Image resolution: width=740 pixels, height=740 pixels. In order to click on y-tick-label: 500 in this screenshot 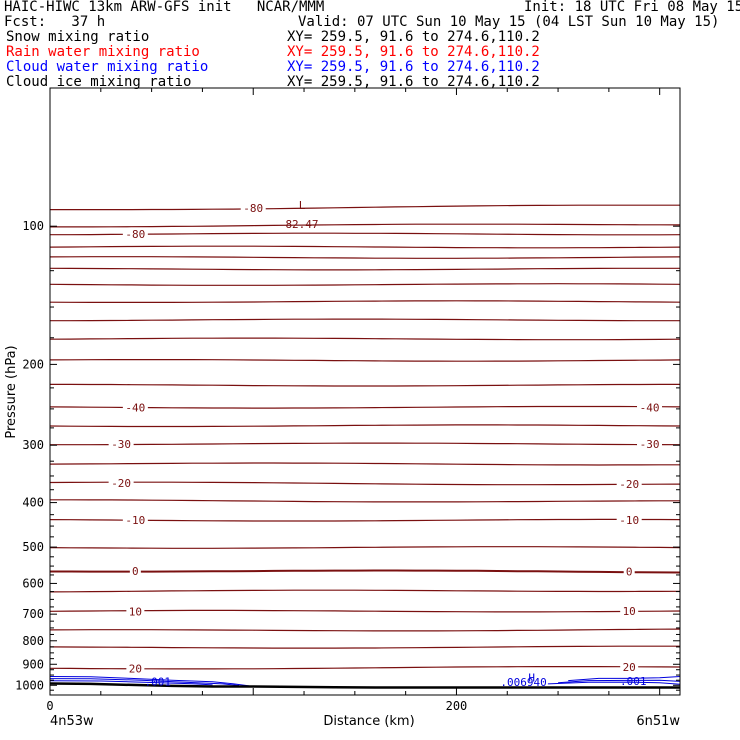, I will do `click(33, 547)`.